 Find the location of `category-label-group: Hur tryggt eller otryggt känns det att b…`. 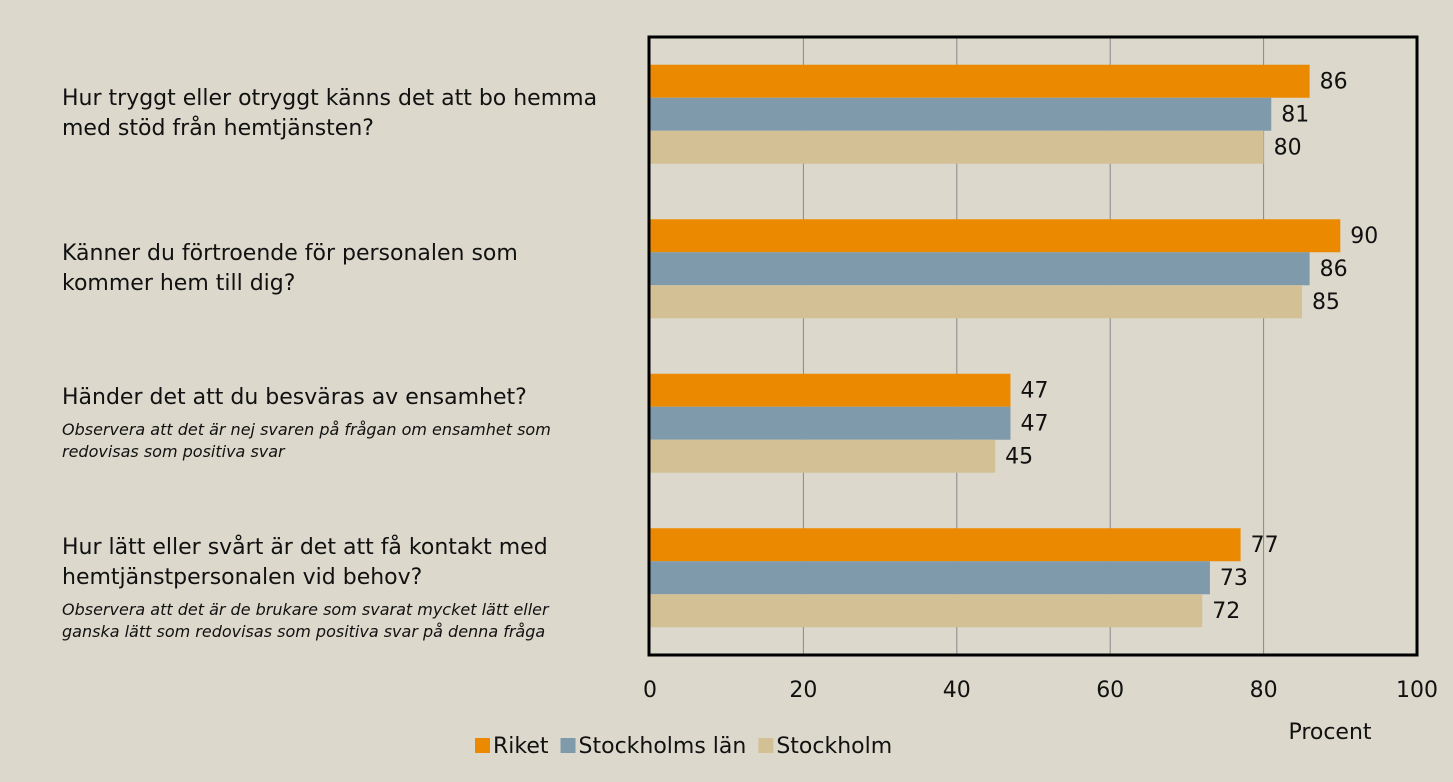

category-label-group: Hur tryggt eller otryggt känns det att b… is located at coordinates (334, 114).